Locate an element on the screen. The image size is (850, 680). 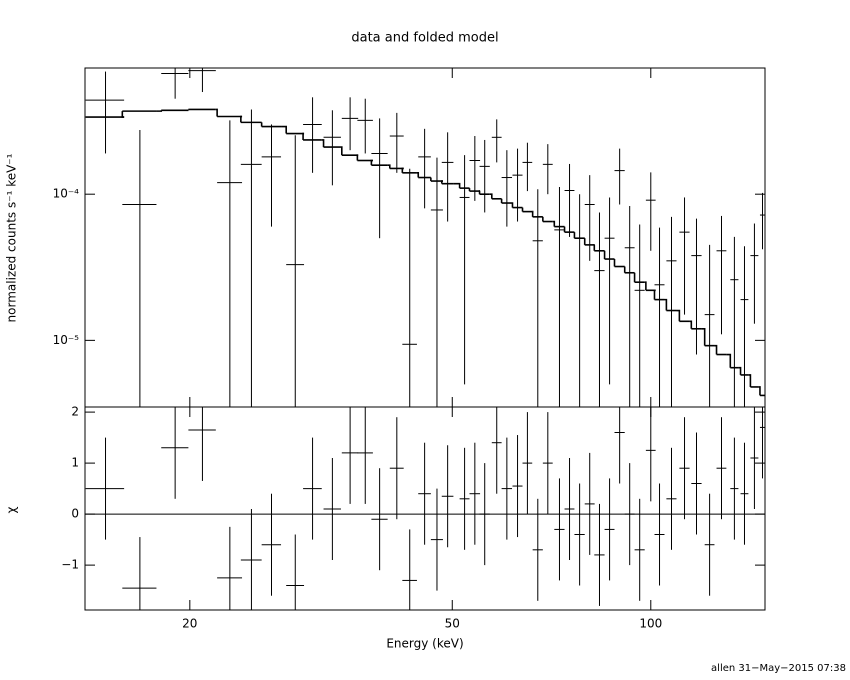
x-tick-label: 50 is located at coordinates (452, 624).